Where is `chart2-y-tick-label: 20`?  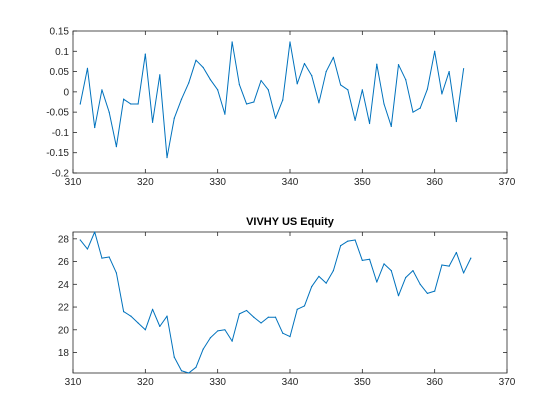 chart2-y-tick-label: 20 is located at coordinates (64, 330).